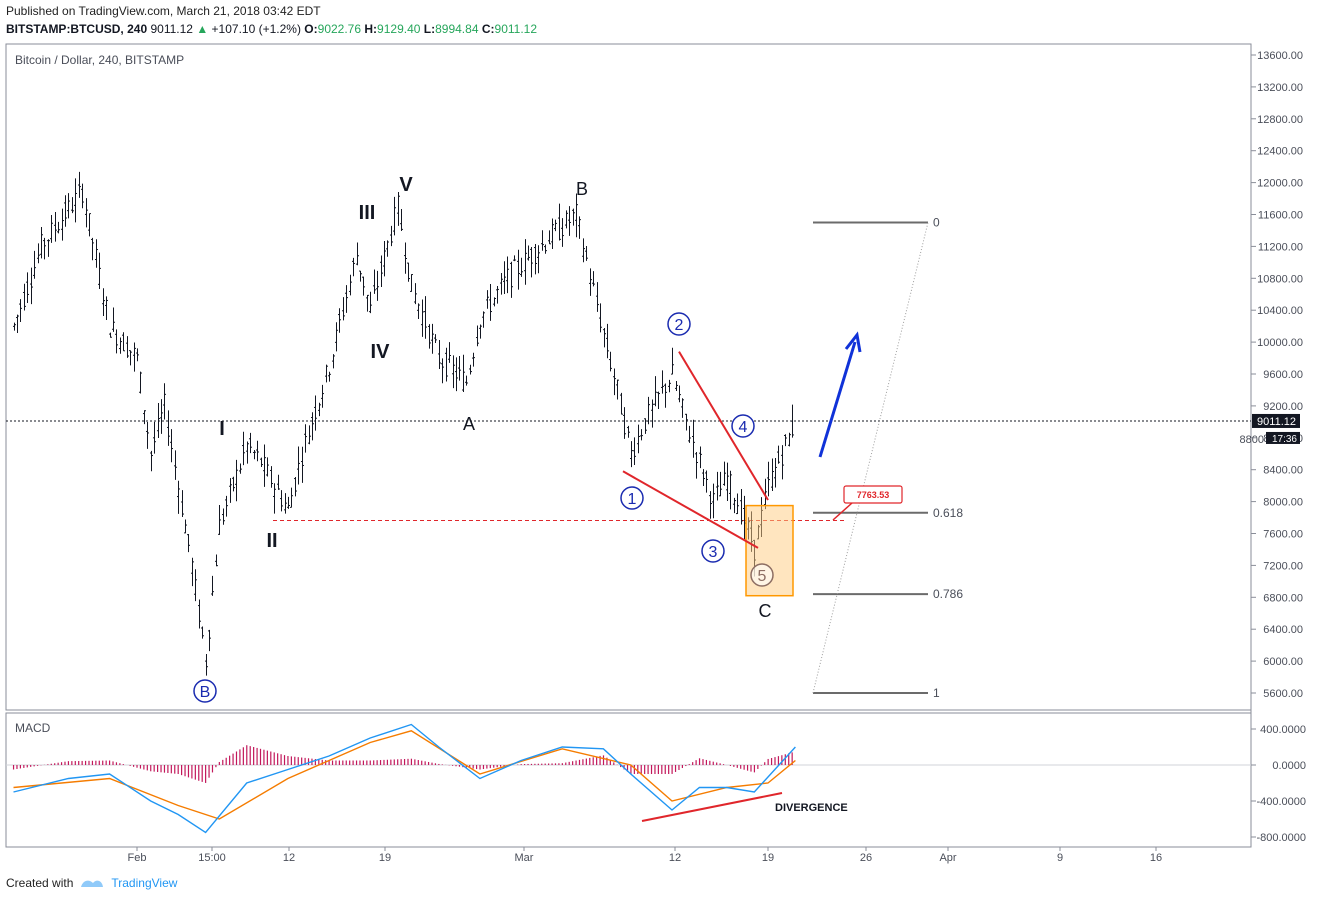  I want to click on svg-text: 3, so click(713, 552).